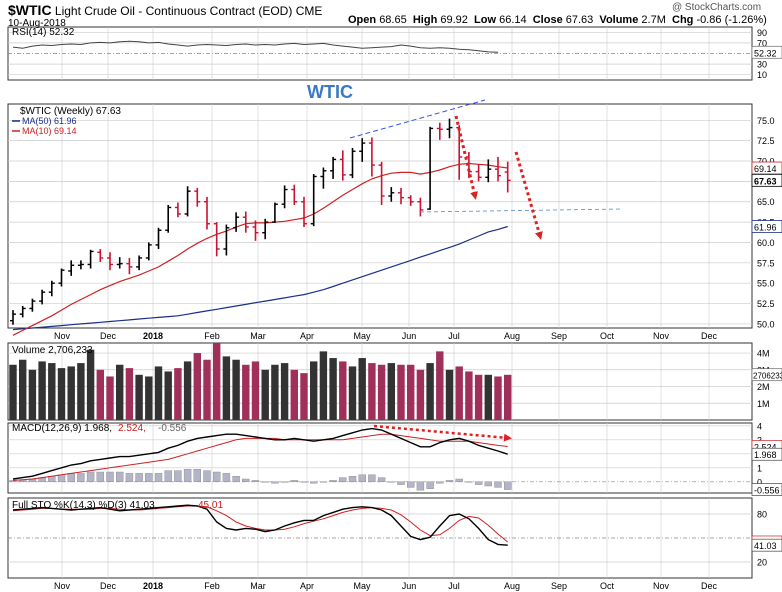  I want to click on x-axis-label-bottom: 2018, so click(153, 586).